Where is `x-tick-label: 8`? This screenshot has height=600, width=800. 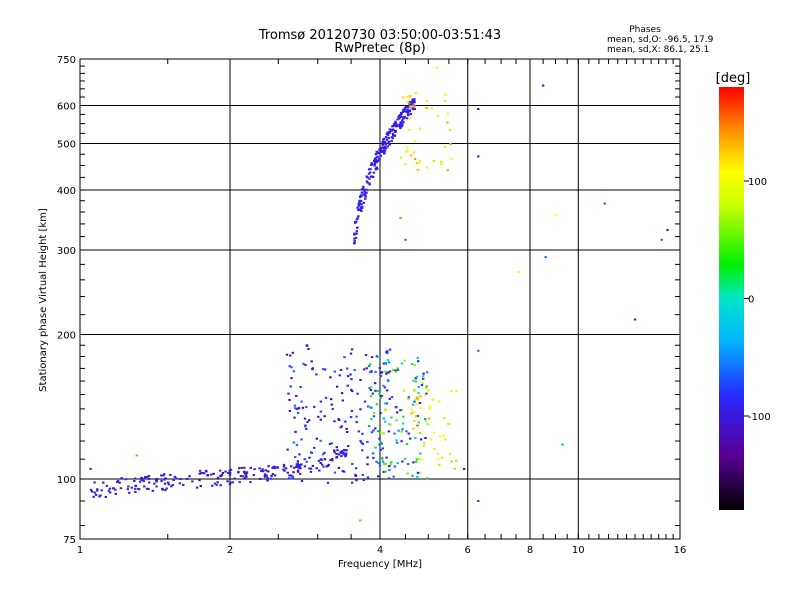
x-tick-label: 8 is located at coordinates (530, 550).